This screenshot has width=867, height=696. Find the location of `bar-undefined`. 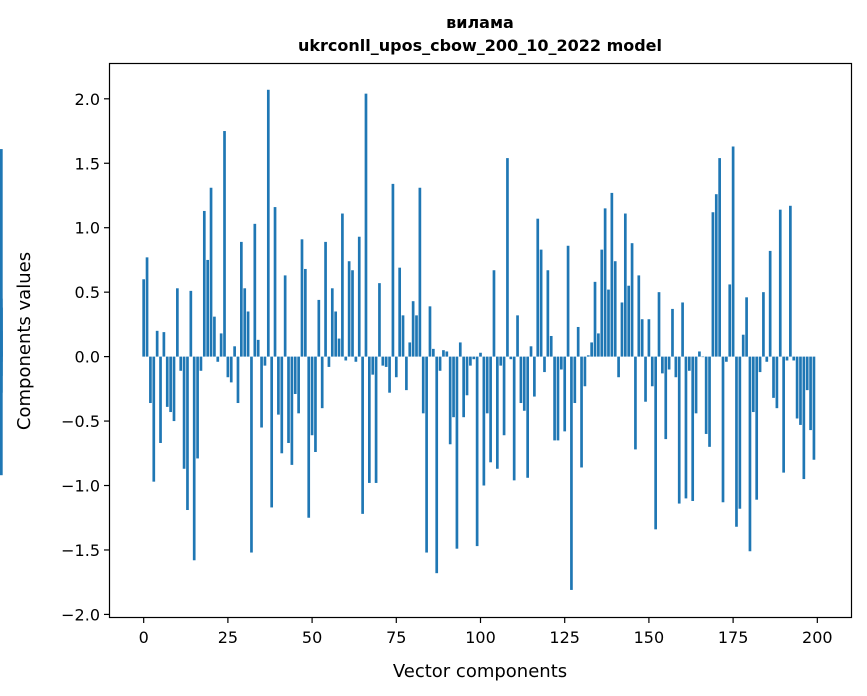

bar-undefined is located at coordinates (1, 332).